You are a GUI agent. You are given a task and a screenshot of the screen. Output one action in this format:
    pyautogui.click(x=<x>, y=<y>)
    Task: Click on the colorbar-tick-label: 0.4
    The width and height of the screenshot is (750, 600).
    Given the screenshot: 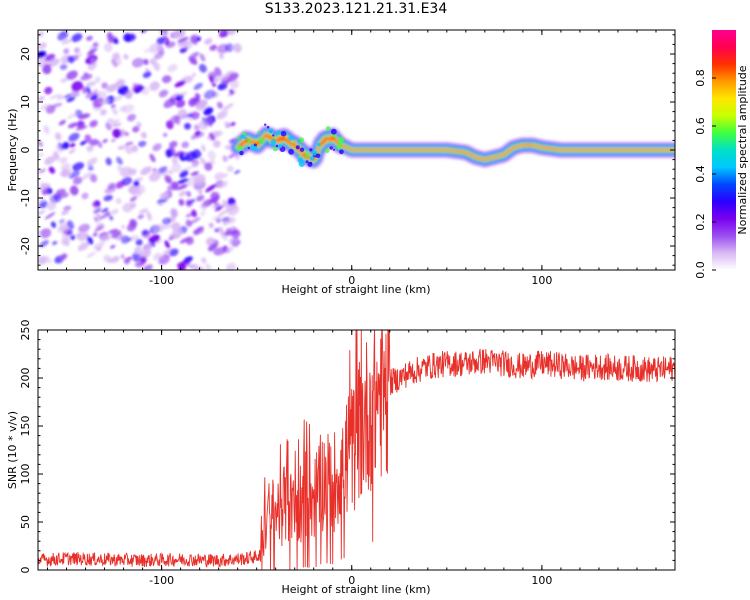 What is the action you would take?
    pyautogui.click(x=700, y=174)
    